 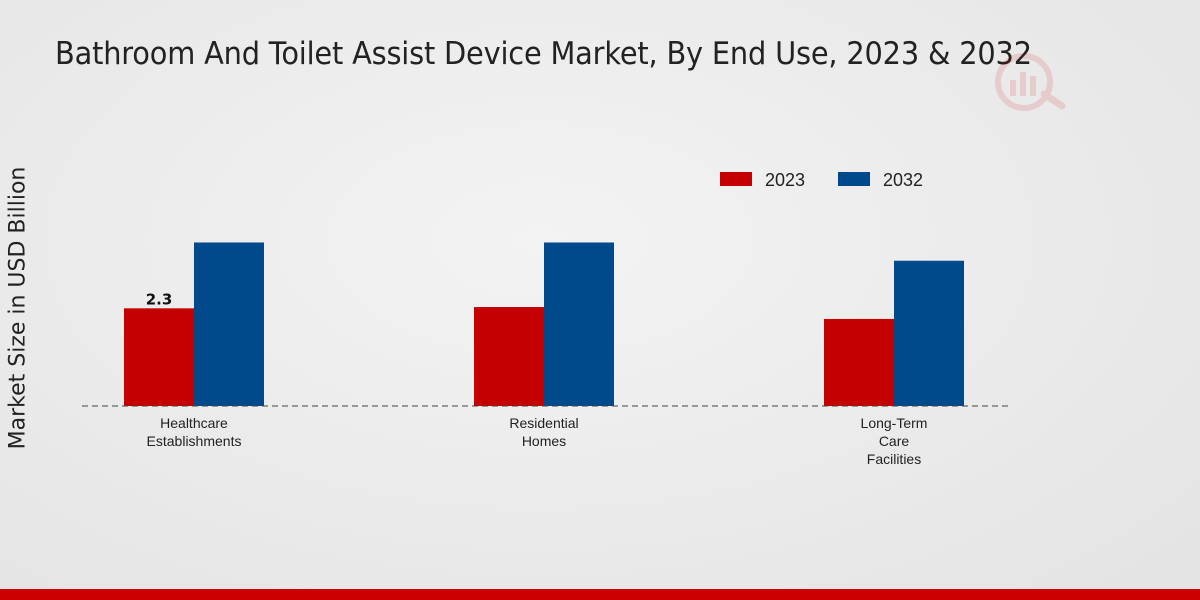 What do you see at coordinates (903, 180) in the screenshot?
I see `legend-label-2032: 2032` at bounding box center [903, 180].